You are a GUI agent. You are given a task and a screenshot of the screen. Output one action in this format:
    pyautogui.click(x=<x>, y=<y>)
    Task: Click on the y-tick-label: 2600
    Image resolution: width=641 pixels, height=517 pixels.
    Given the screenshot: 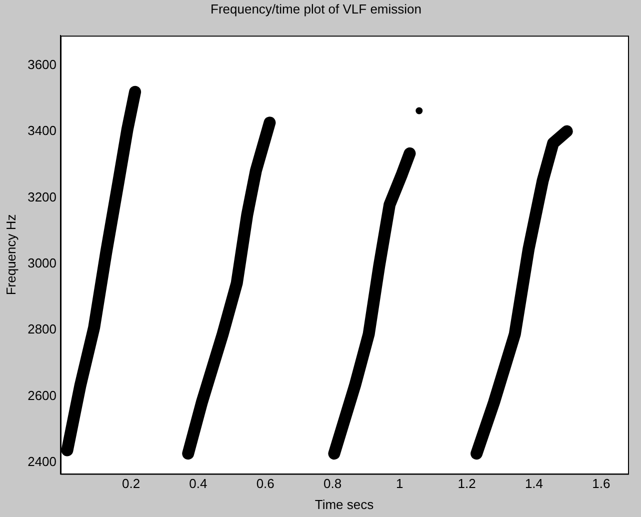 What is the action you would take?
    pyautogui.click(x=42, y=395)
    